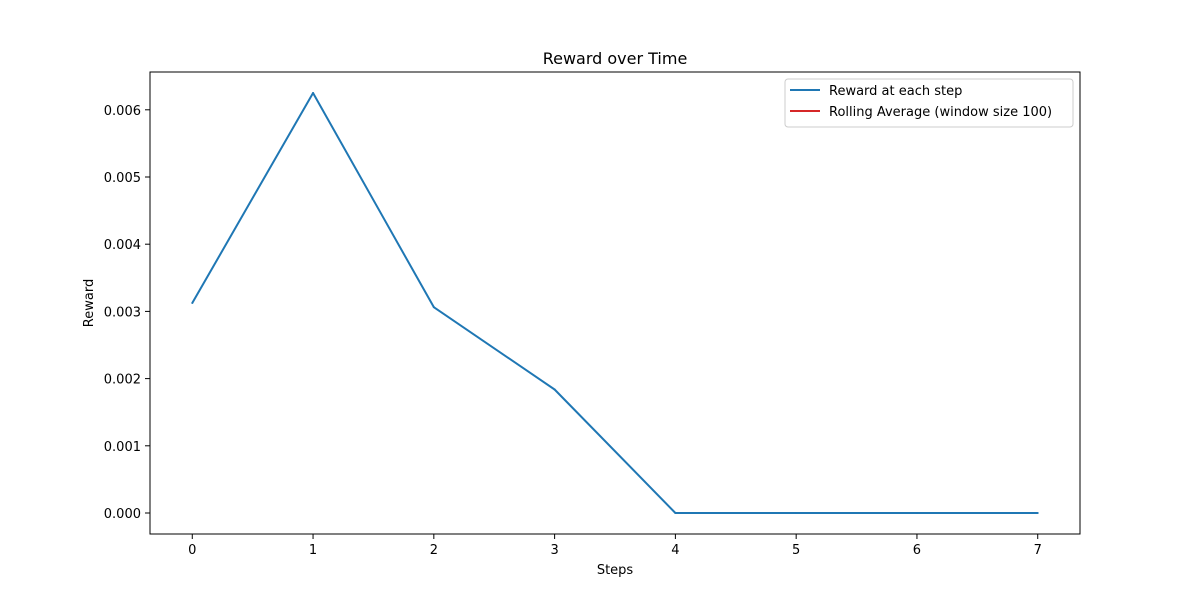 Image resolution: width=1200 pixels, height=600 pixels. What do you see at coordinates (615, 570) in the screenshot?
I see `x-axis-label: Steps` at bounding box center [615, 570].